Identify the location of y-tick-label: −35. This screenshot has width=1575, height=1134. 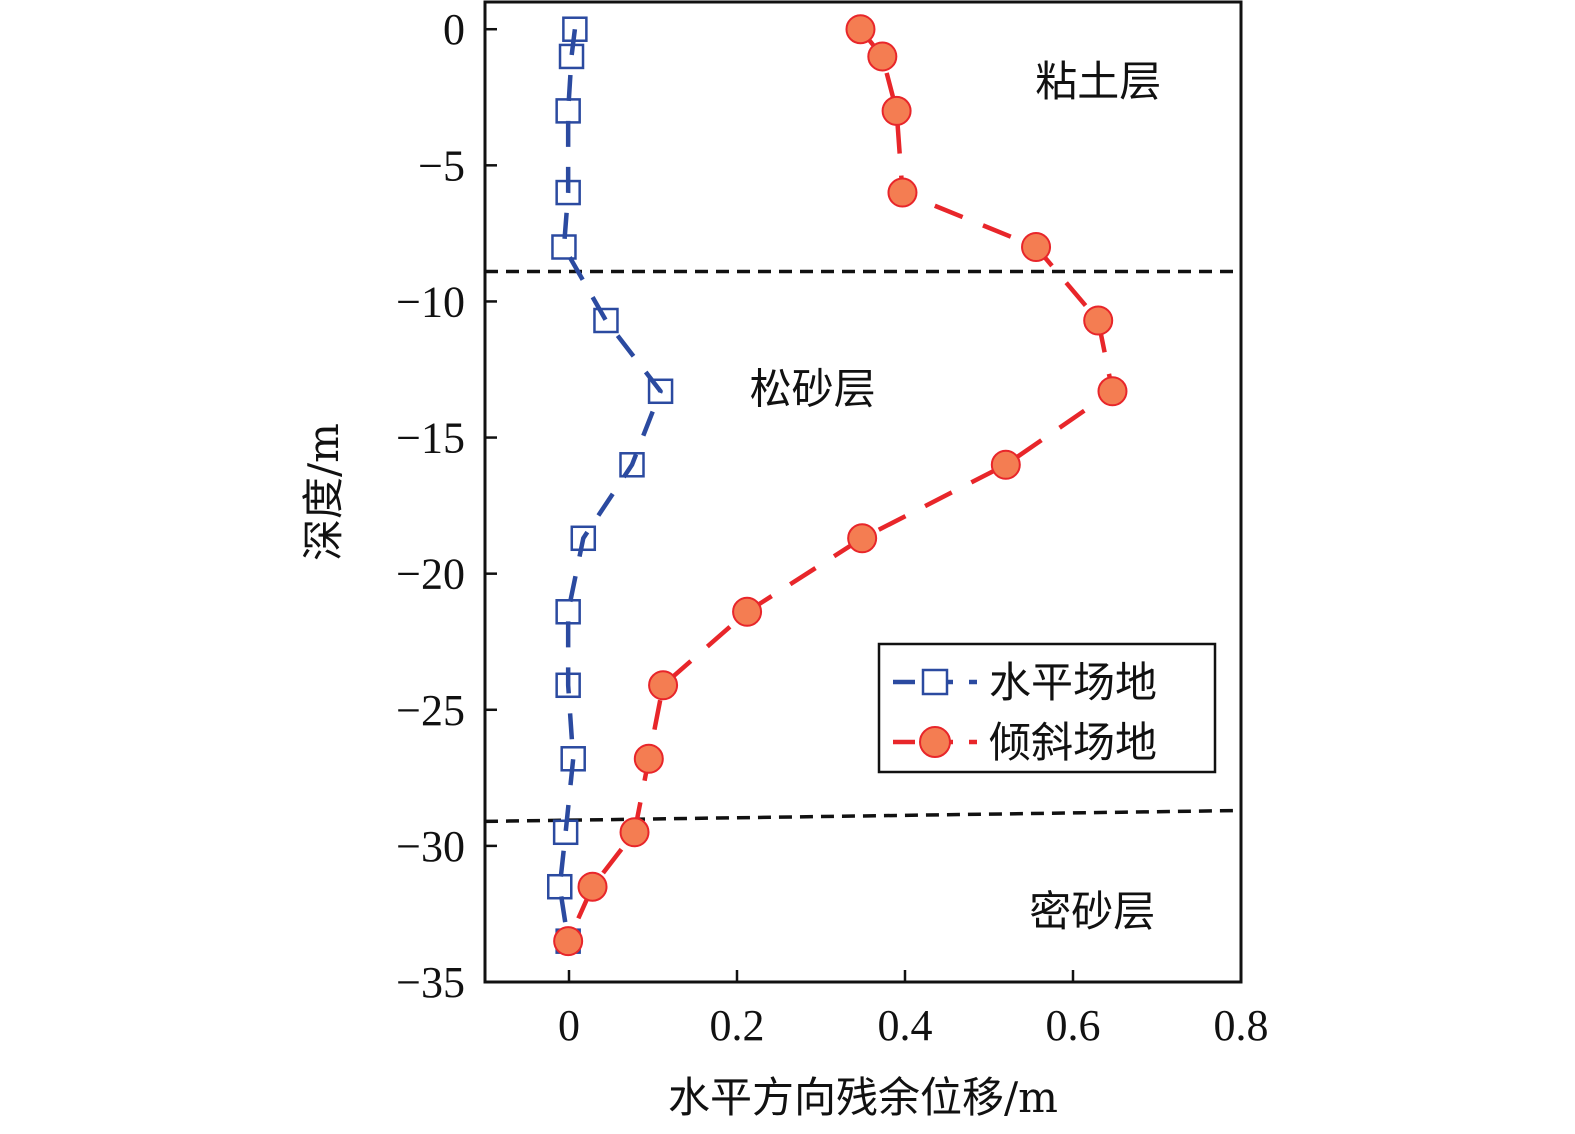
(430, 982).